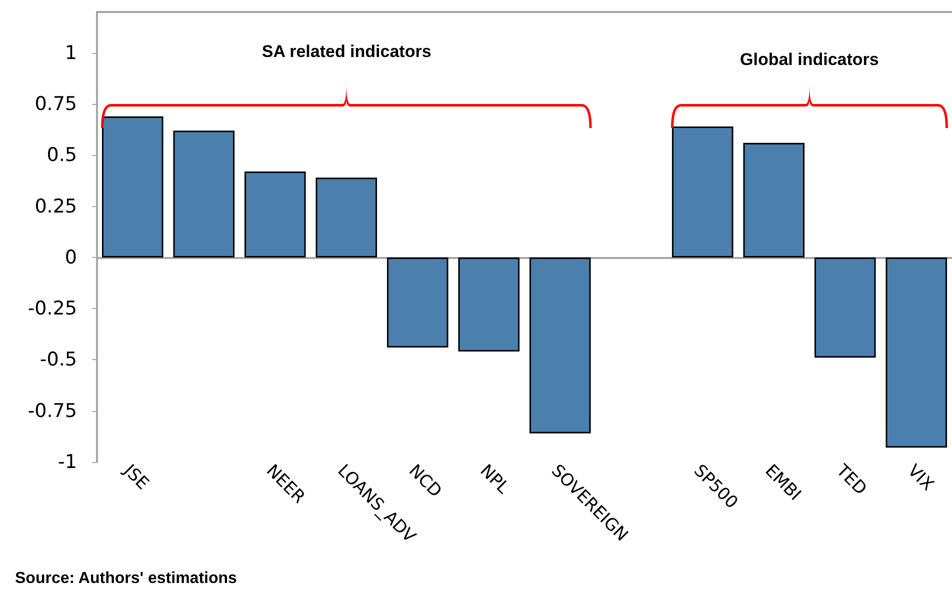 This screenshot has width=952, height=594. What do you see at coordinates (58, 359) in the screenshot?
I see `y-tick-label: -0.5` at bounding box center [58, 359].